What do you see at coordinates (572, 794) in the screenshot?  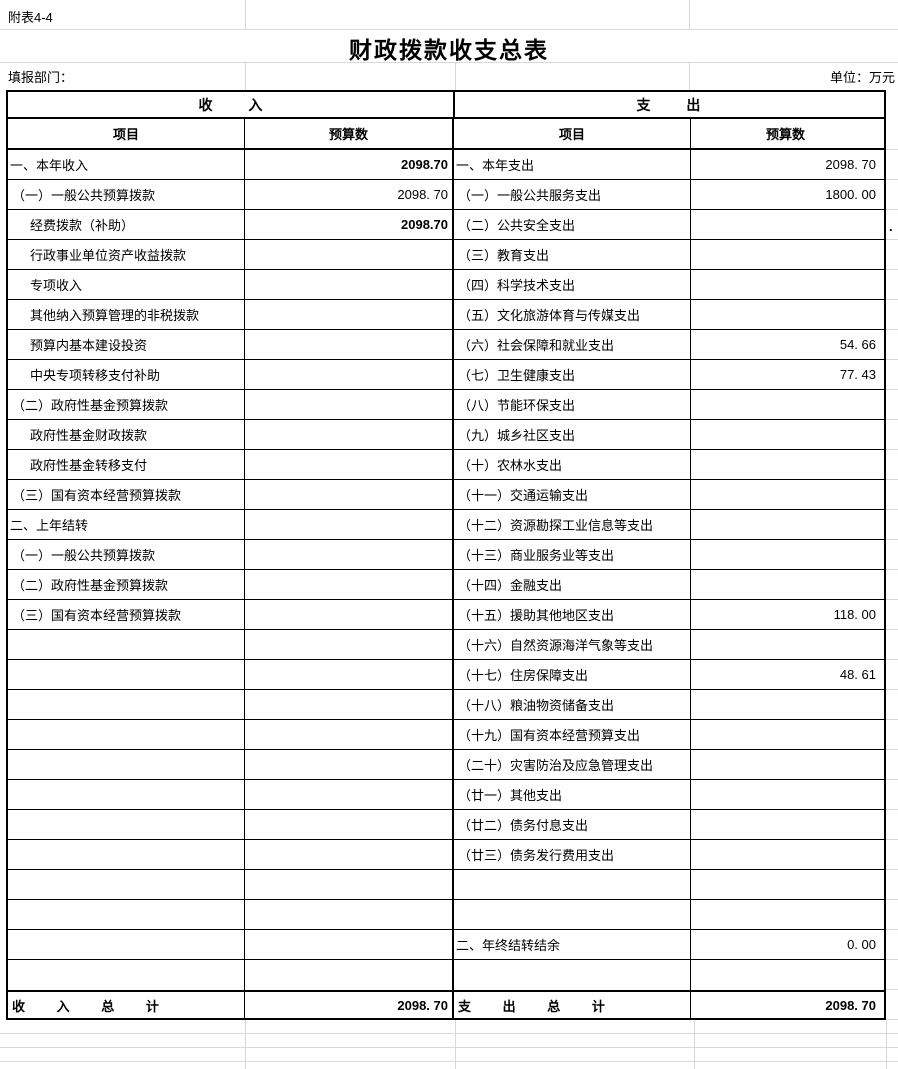 I see `expense-item-cell: （廿一）其他支出` at bounding box center [572, 794].